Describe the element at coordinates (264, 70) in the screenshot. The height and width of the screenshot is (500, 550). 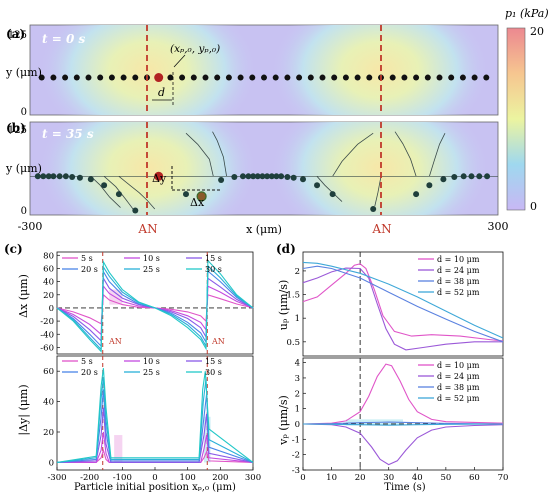
I see `an-lines-a` at that location.